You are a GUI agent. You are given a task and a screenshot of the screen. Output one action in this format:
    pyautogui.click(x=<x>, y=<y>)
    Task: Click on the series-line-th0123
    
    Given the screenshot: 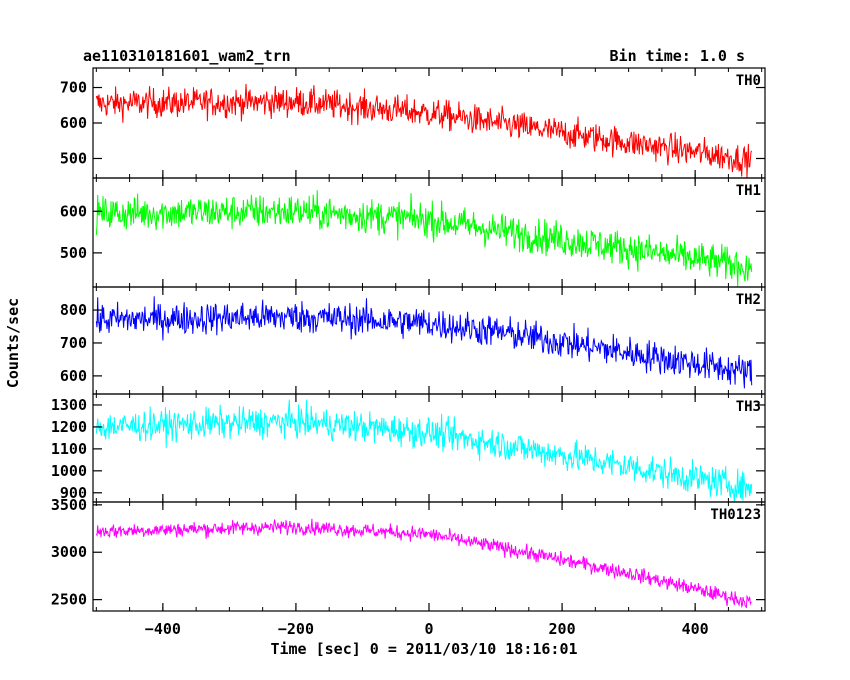 What is the action you would take?
    pyautogui.click(x=423, y=563)
    